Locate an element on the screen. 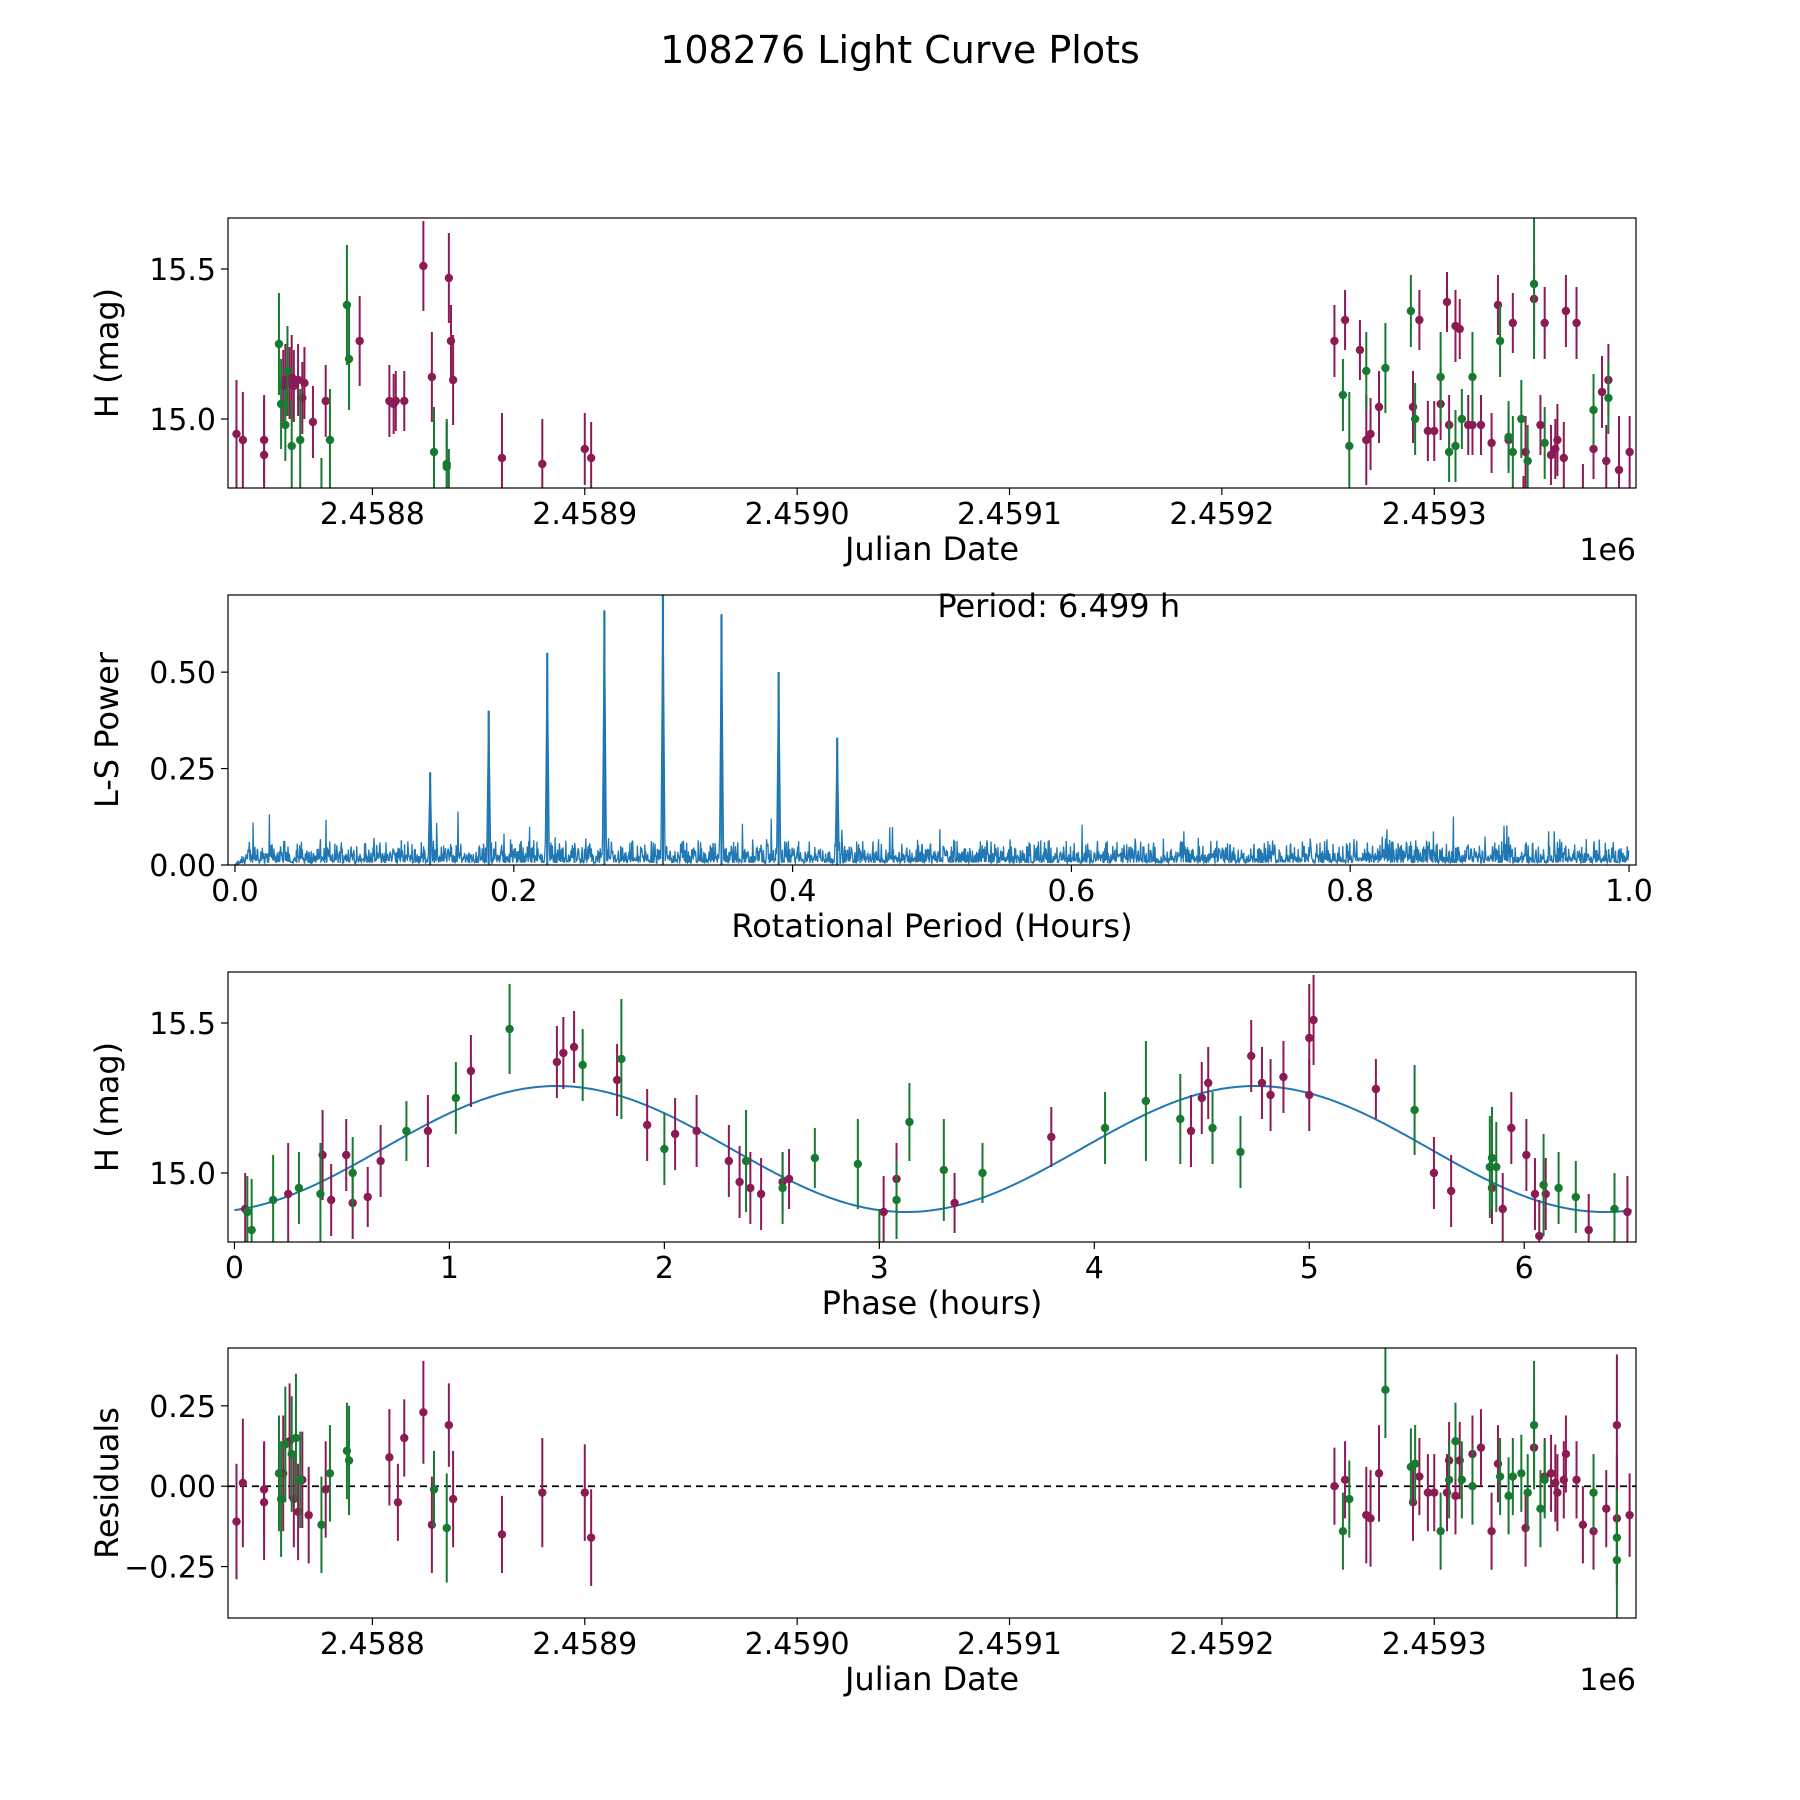 The width and height of the screenshot is (1800, 1800). y-tick-label: 15.0 is located at coordinates (182, 420).